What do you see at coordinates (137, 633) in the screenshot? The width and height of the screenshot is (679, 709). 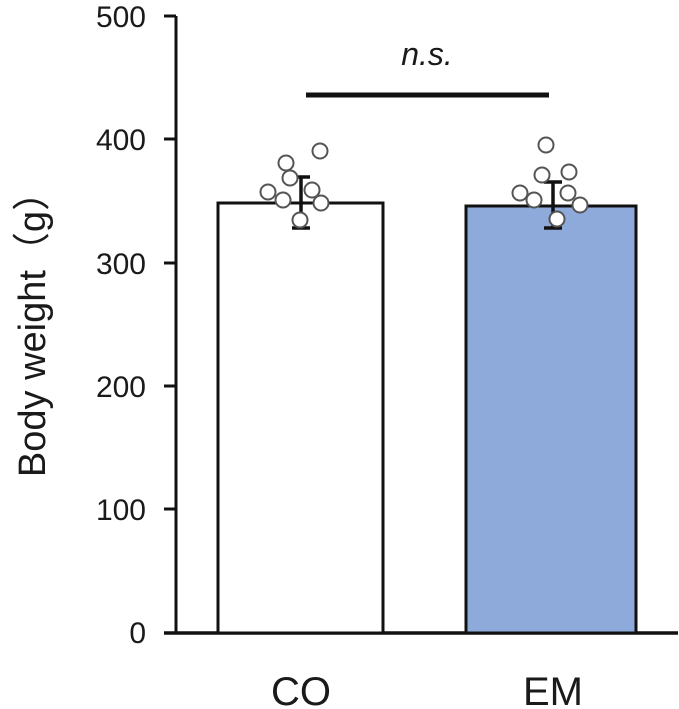 I see `tick-0: 0` at bounding box center [137, 633].